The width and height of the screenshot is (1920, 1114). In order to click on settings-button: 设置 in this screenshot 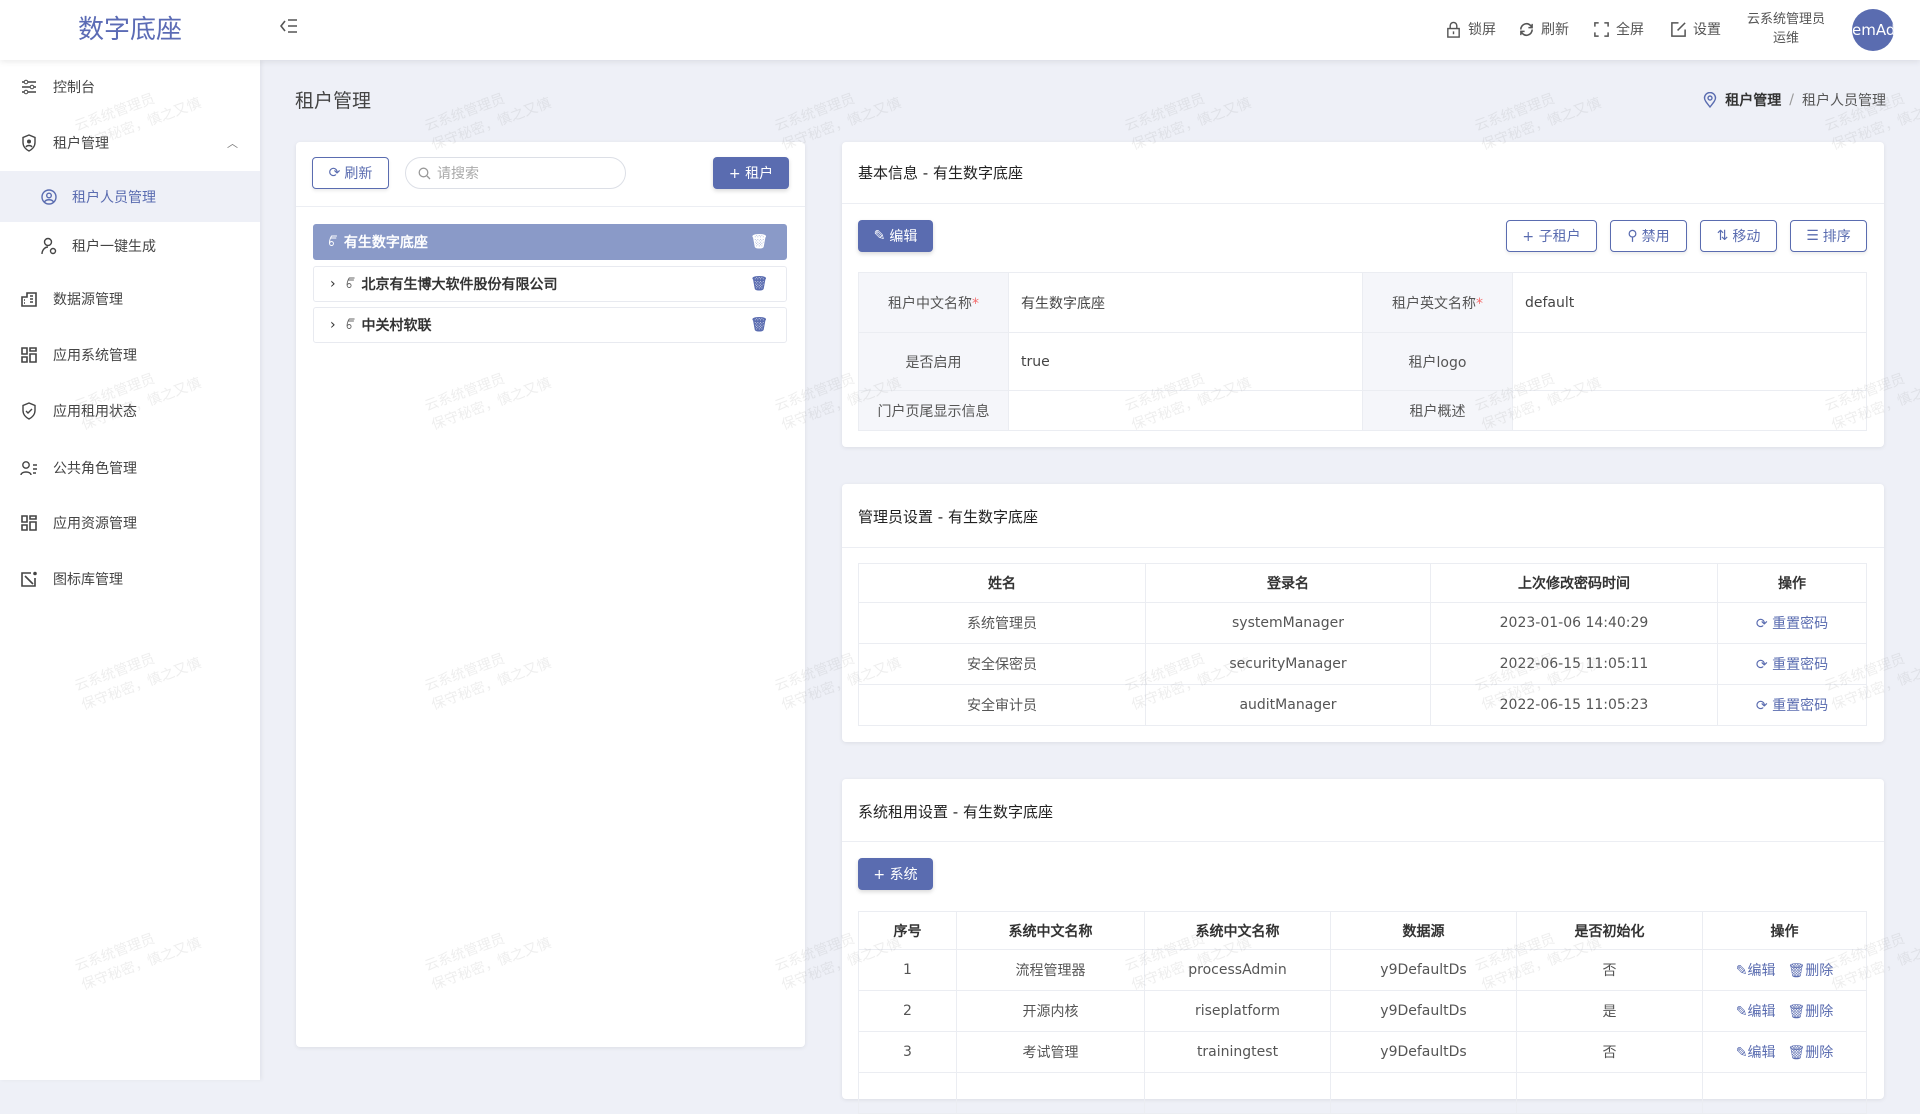, I will do `click(1695, 29)`.